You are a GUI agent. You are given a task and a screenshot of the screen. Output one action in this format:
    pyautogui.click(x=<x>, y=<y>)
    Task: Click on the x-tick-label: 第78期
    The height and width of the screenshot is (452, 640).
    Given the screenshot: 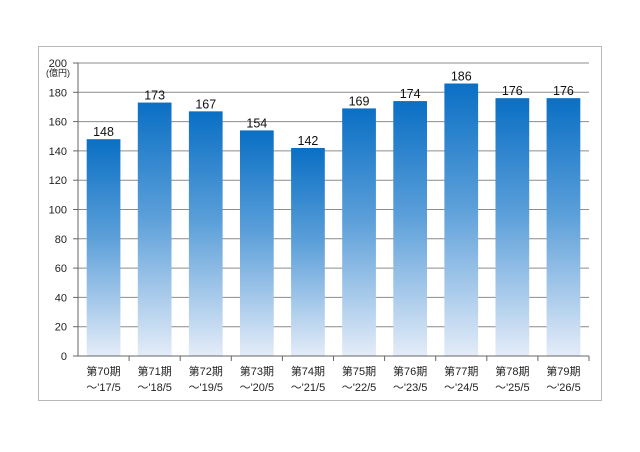 What is the action you would take?
    pyautogui.click(x=512, y=371)
    